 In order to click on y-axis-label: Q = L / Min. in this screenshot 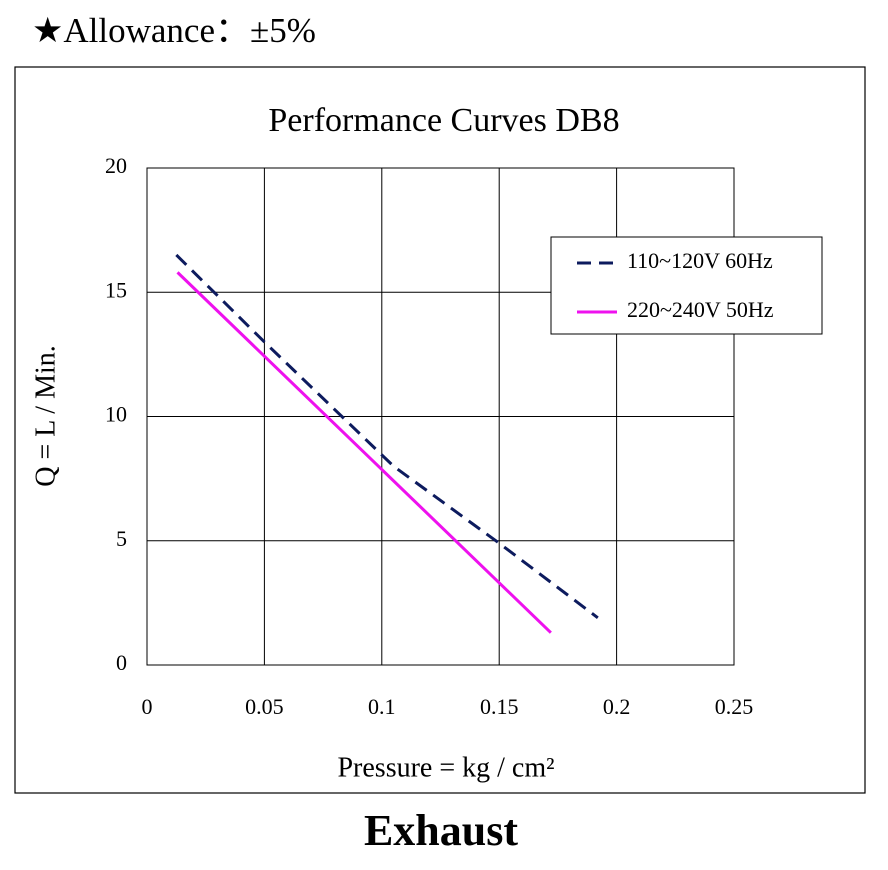, I will do `click(45, 416)`.